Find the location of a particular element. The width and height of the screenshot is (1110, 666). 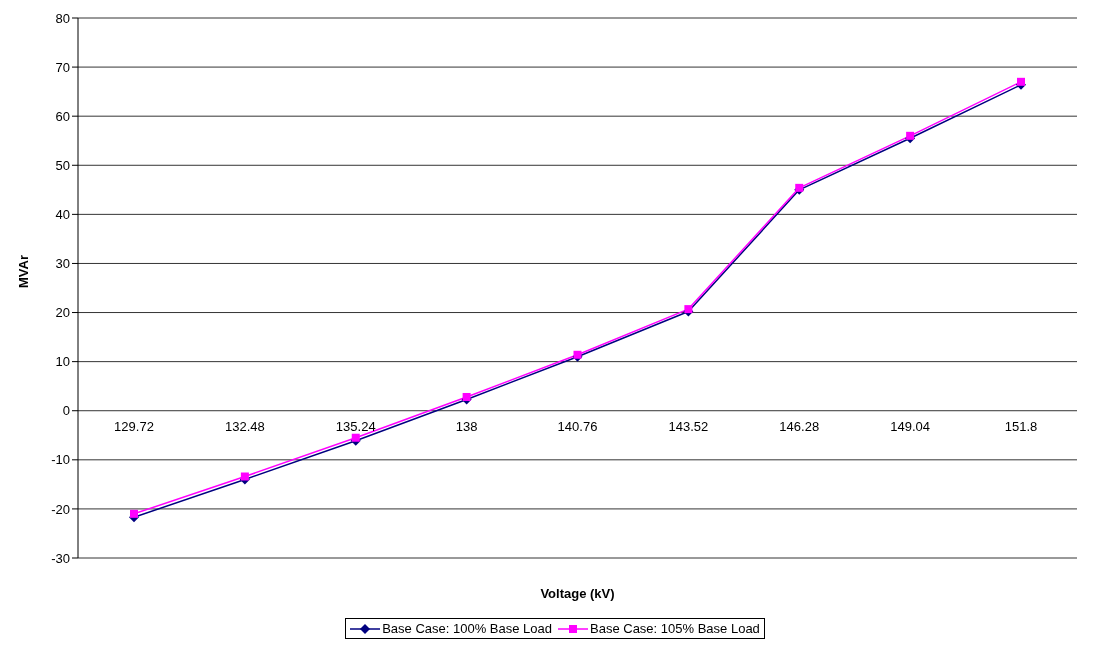

x-tick-label: 132.48 is located at coordinates (244, 426).